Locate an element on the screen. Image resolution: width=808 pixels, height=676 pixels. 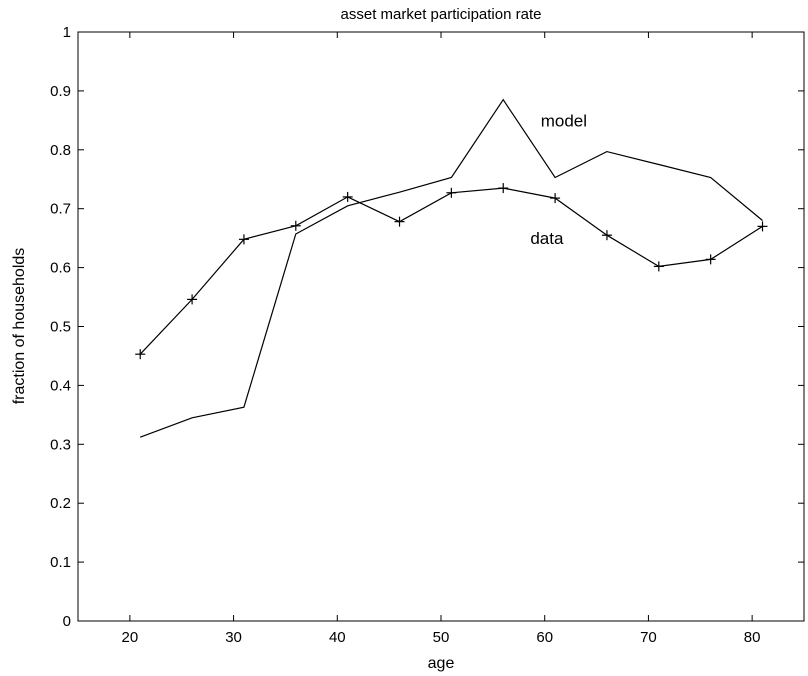
y-tick-label: 0.3 is located at coordinates (60, 444).